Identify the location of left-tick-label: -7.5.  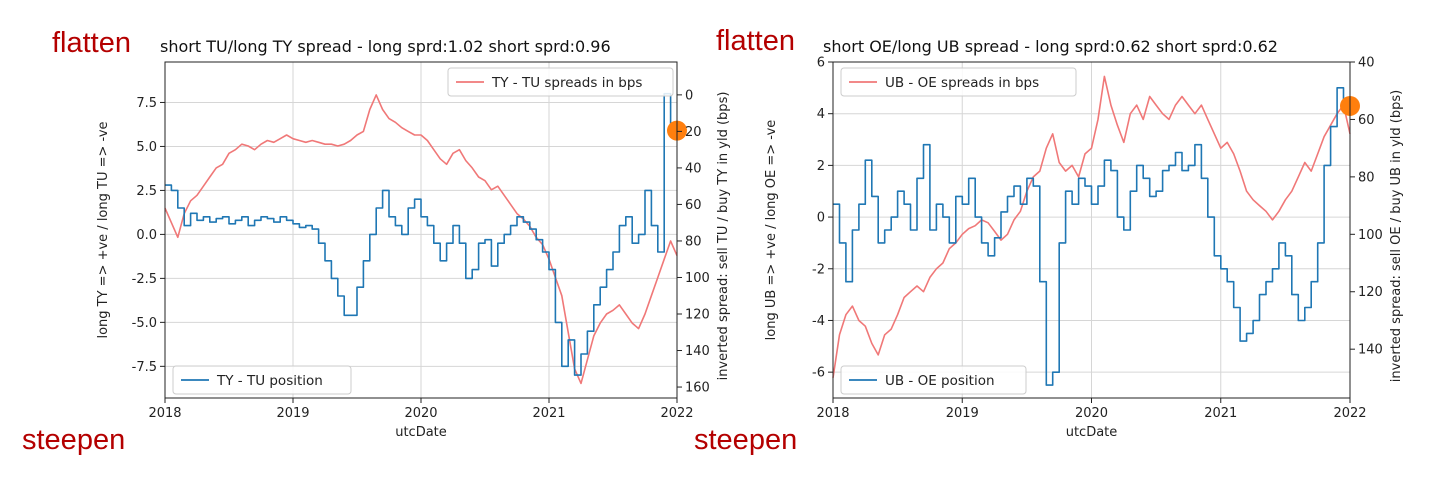
(144, 367).